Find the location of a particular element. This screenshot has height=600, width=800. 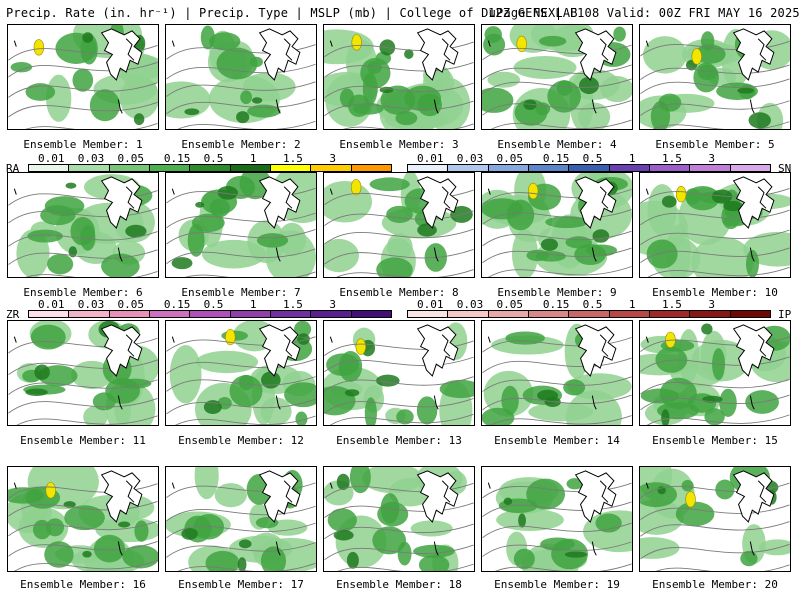

ice-pellets-scale-values: 0.01 0.03 0.05 0.15 0.5 1 1.5 3 is located at coordinates (566, 304).